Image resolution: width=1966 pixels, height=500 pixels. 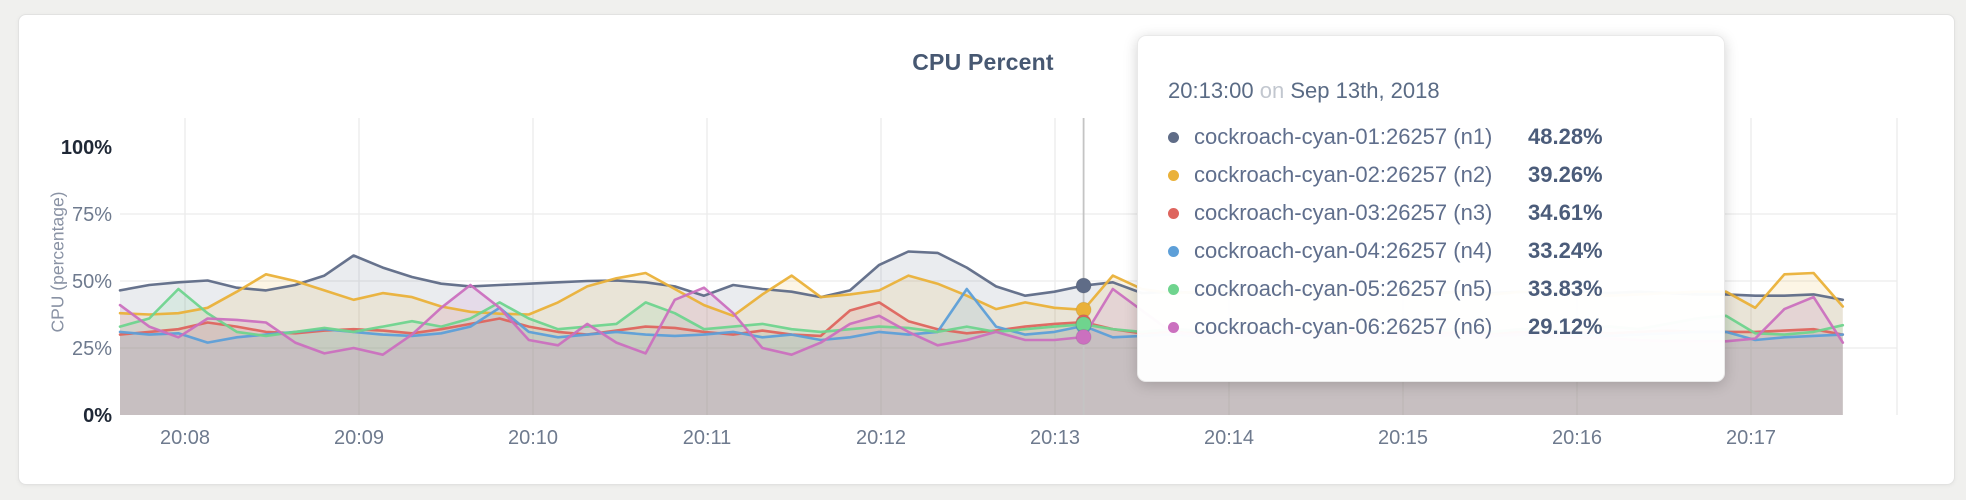 I want to click on tooltip-row: cockroach-cyan-05:26257 (n5) 33.83%, so click(x=1431, y=289).